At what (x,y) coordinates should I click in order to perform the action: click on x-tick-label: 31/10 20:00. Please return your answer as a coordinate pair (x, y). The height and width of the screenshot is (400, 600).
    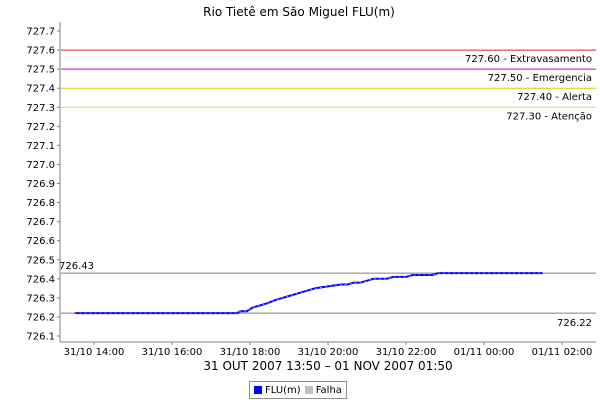
    Looking at the image, I should click on (328, 352).